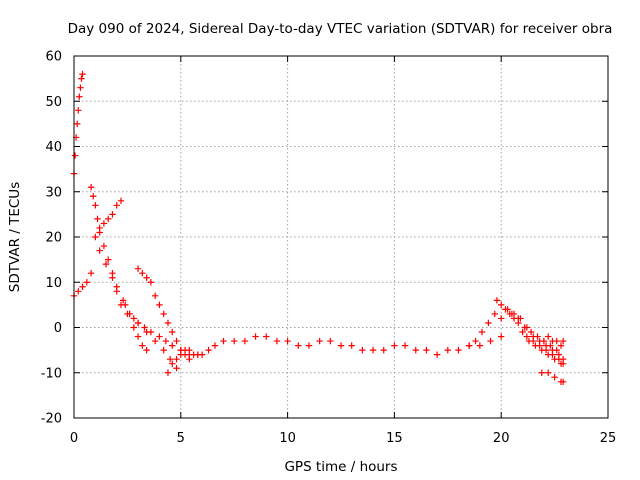 This screenshot has height=480, width=640. What do you see at coordinates (501, 438) in the screenshot?
I see `x-tick-label: 20` at bounding box center [501, 438].